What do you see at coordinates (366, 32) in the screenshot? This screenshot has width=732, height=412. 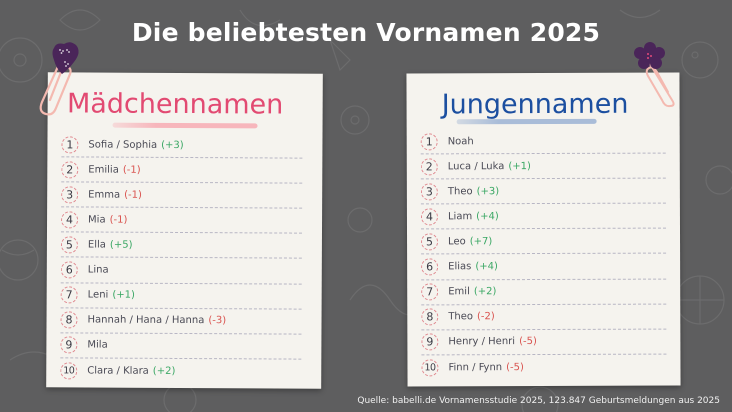 I see `page-title: Die beliebtesten Vornamen 2025` at bounding box center [366, 32].